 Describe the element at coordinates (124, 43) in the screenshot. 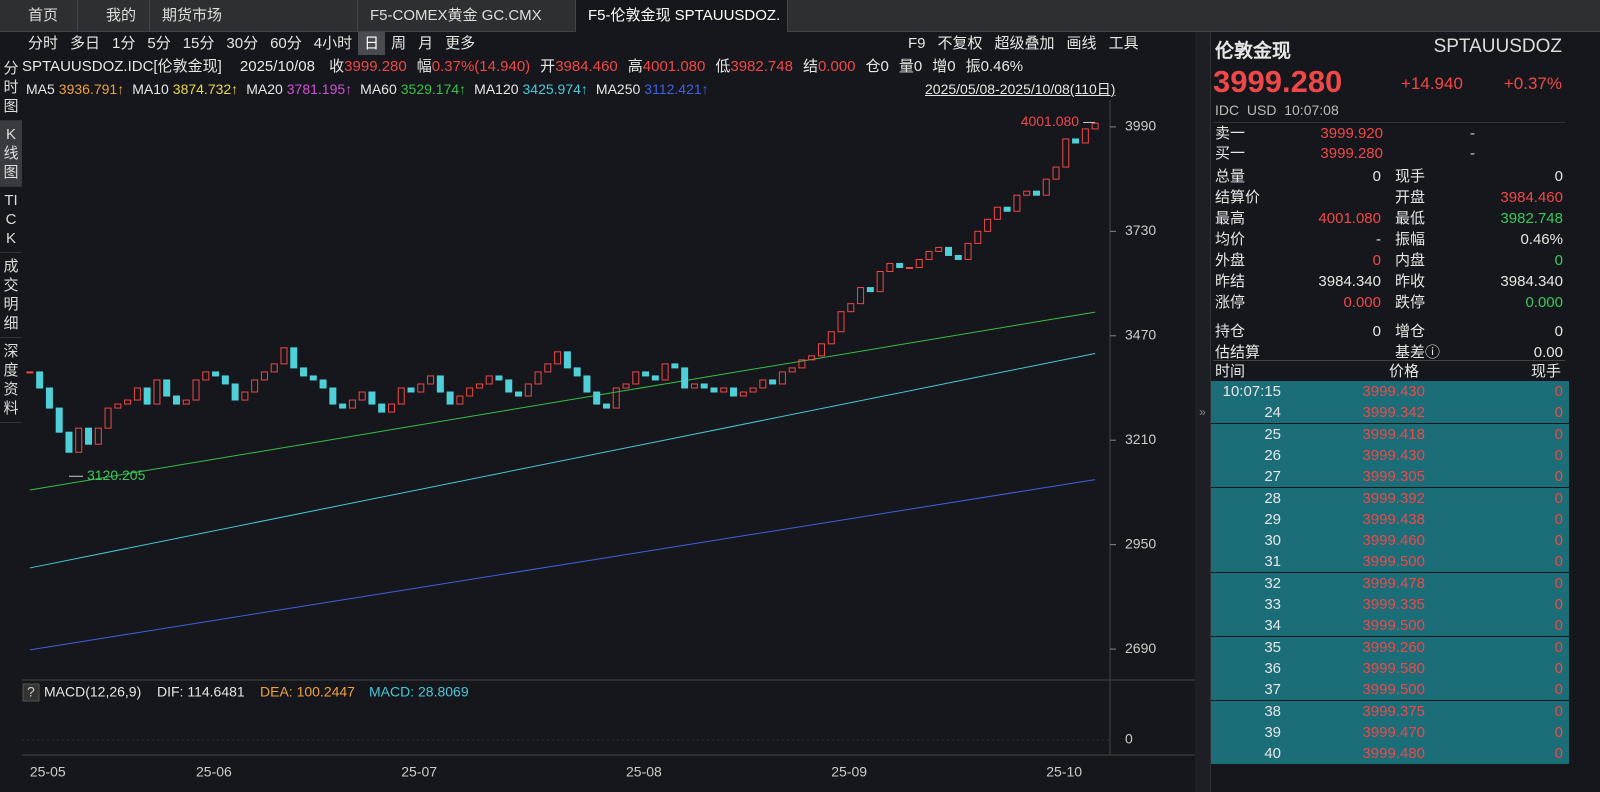

I see `period-button: 1分` at that location.